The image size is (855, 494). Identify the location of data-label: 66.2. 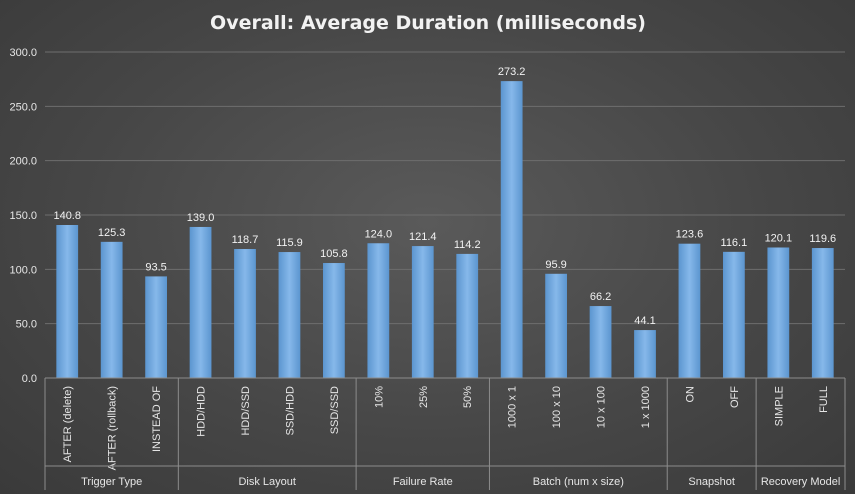
(600, 297).